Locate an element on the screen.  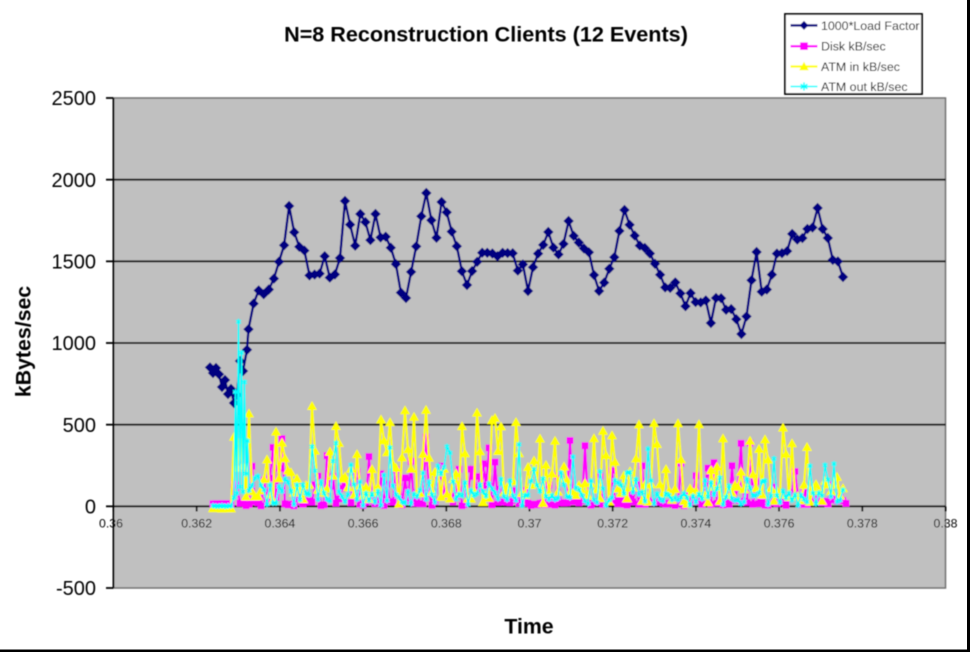
svg-text: 0.366 is located at coordinates (363, 524).